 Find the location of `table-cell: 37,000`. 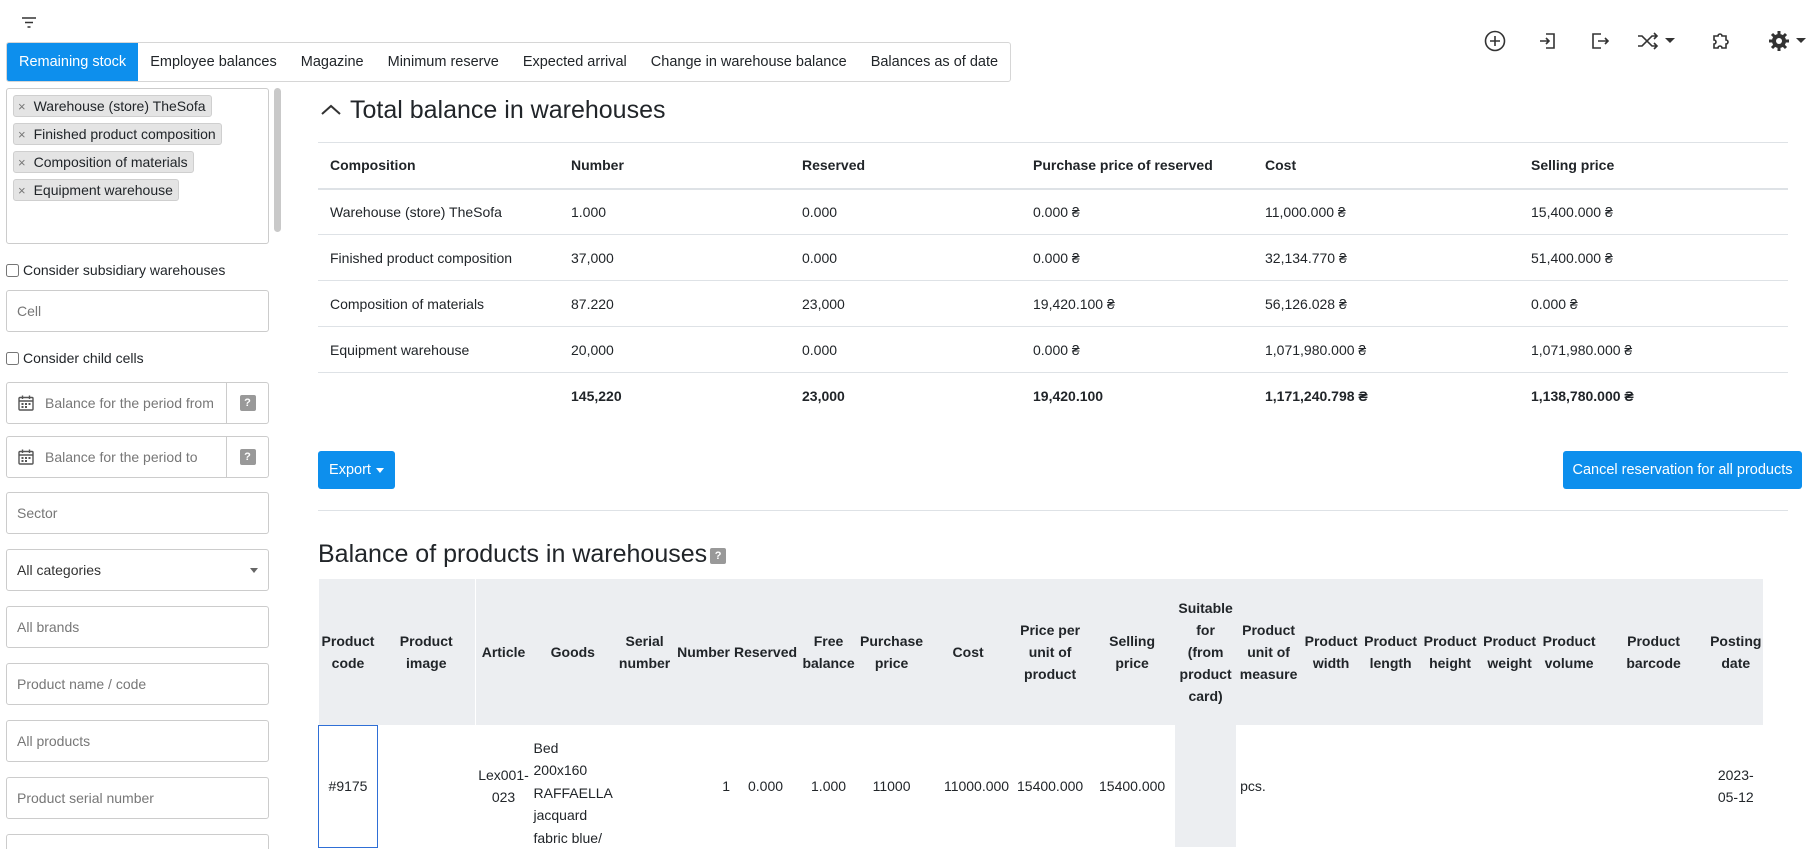

table-cell: 37,000 is located at coordinates (674, 257).